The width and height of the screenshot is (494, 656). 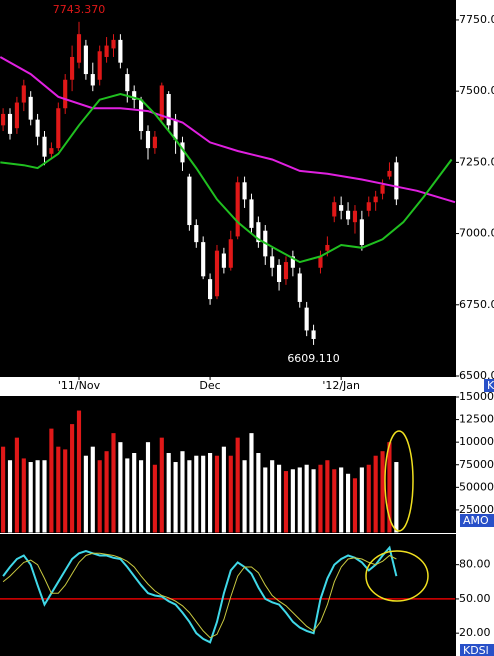 What do you see at coordinates (476, 520) in the screenshot?
I see `axis-badge: AMO` at bounding box center [476, 520].